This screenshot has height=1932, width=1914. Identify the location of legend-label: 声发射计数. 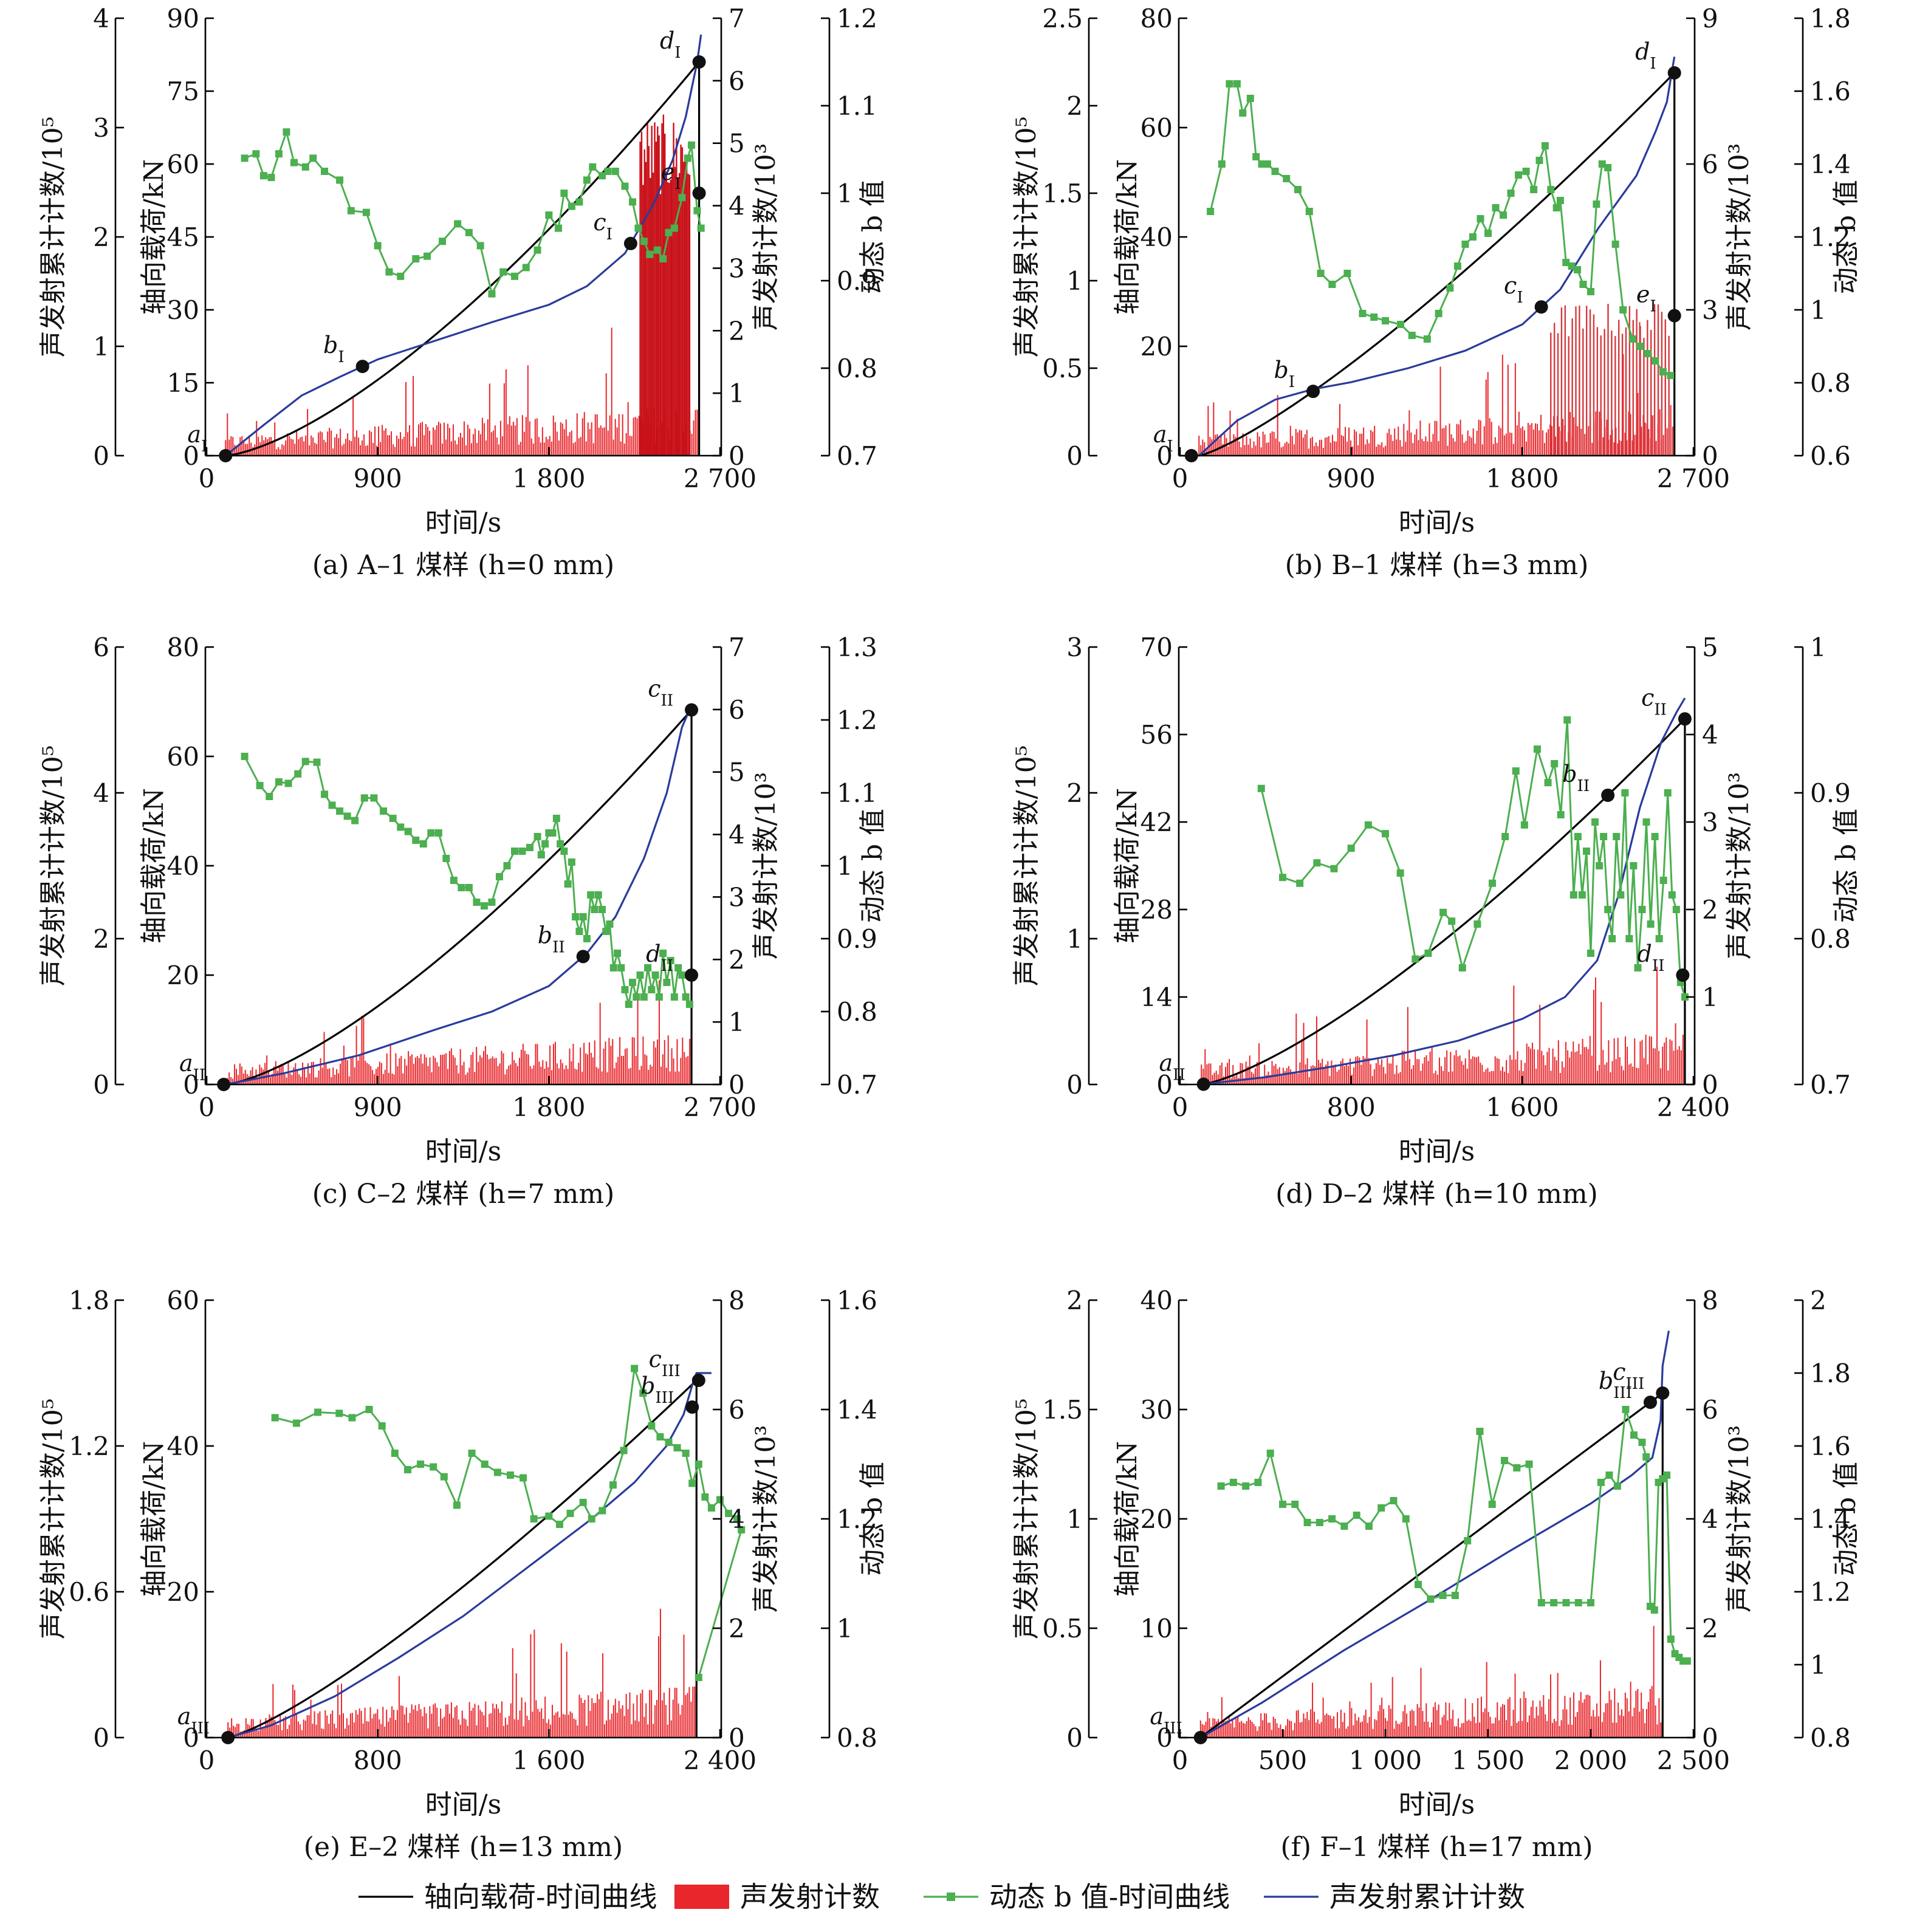
(810, 1896).